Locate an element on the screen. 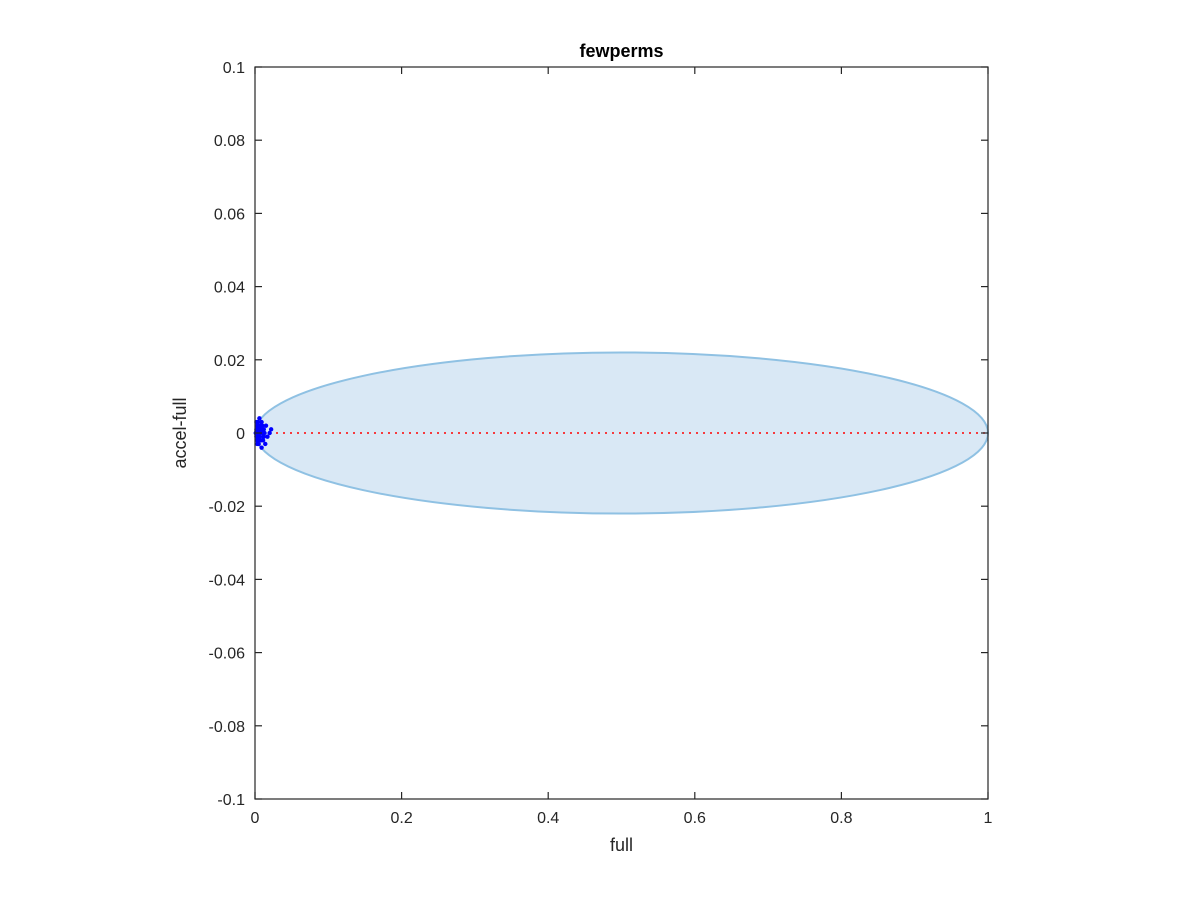 The image size is (1200, 900). x-tick-label: 0.4 is located at coordinates (548, 818).